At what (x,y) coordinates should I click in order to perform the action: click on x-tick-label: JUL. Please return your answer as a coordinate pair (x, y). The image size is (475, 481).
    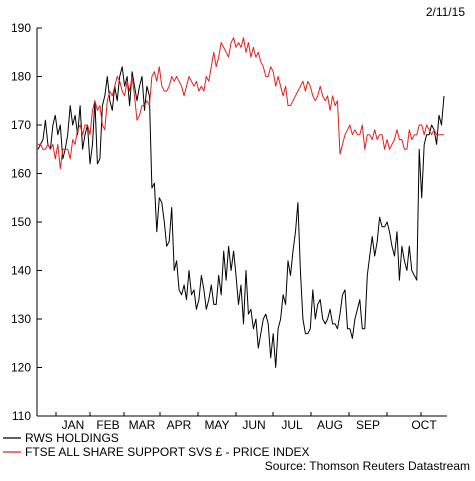
    Looking at the image, I should click on (292, 425).